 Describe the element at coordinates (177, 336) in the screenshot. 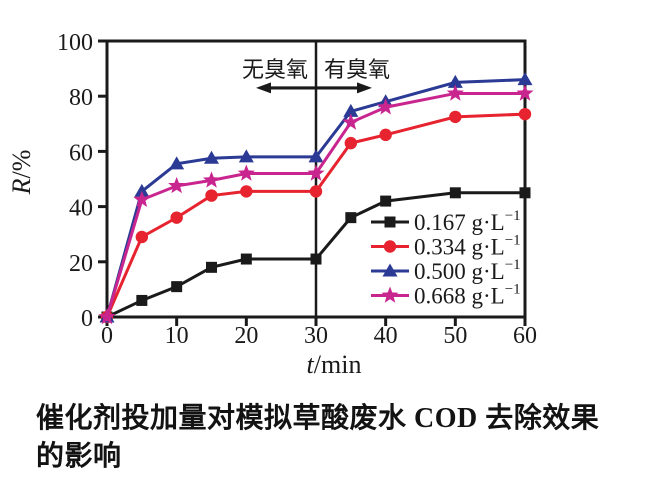

I see `x-tick-label: 10` at that location.